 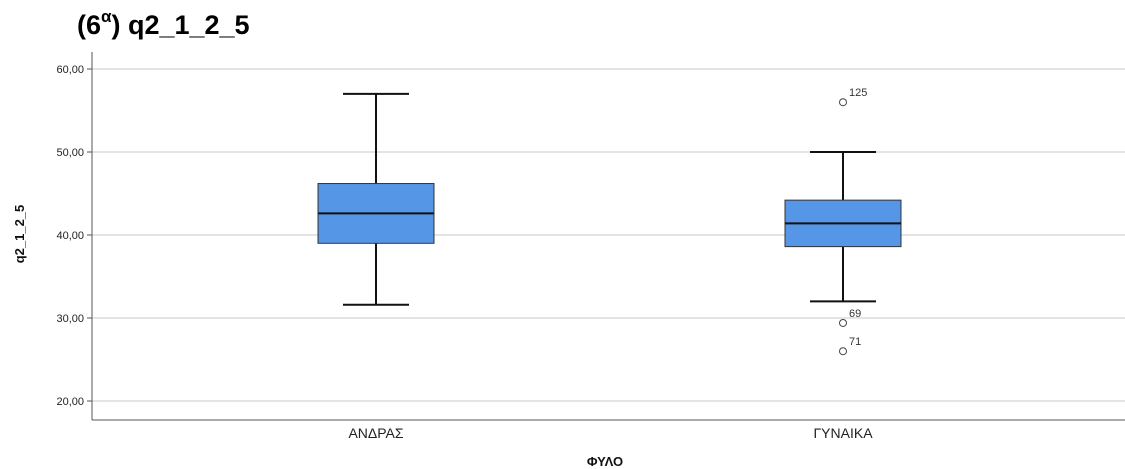 I want to click on outlier-label: 125, so click(x=858, y=93).